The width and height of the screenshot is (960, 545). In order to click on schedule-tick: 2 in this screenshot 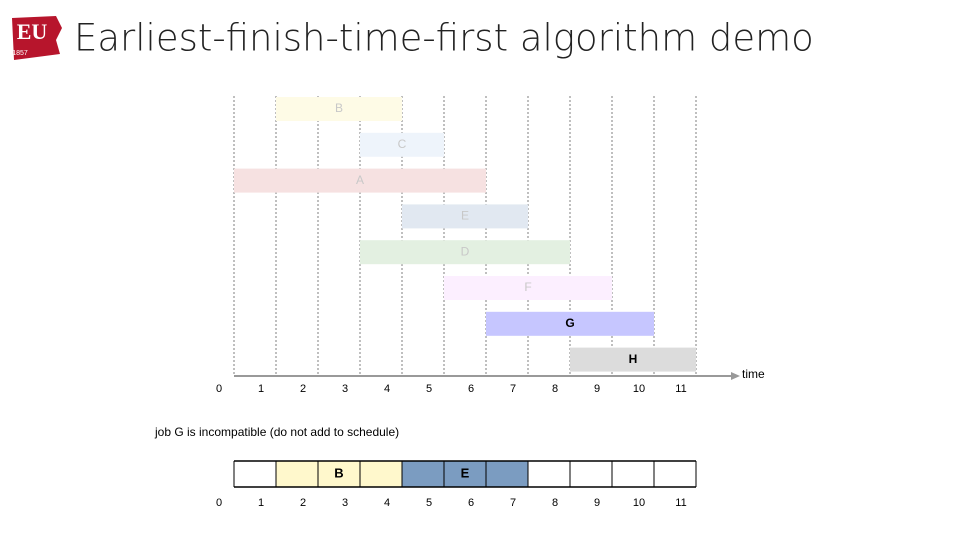, I will do `click(303, 503)`.